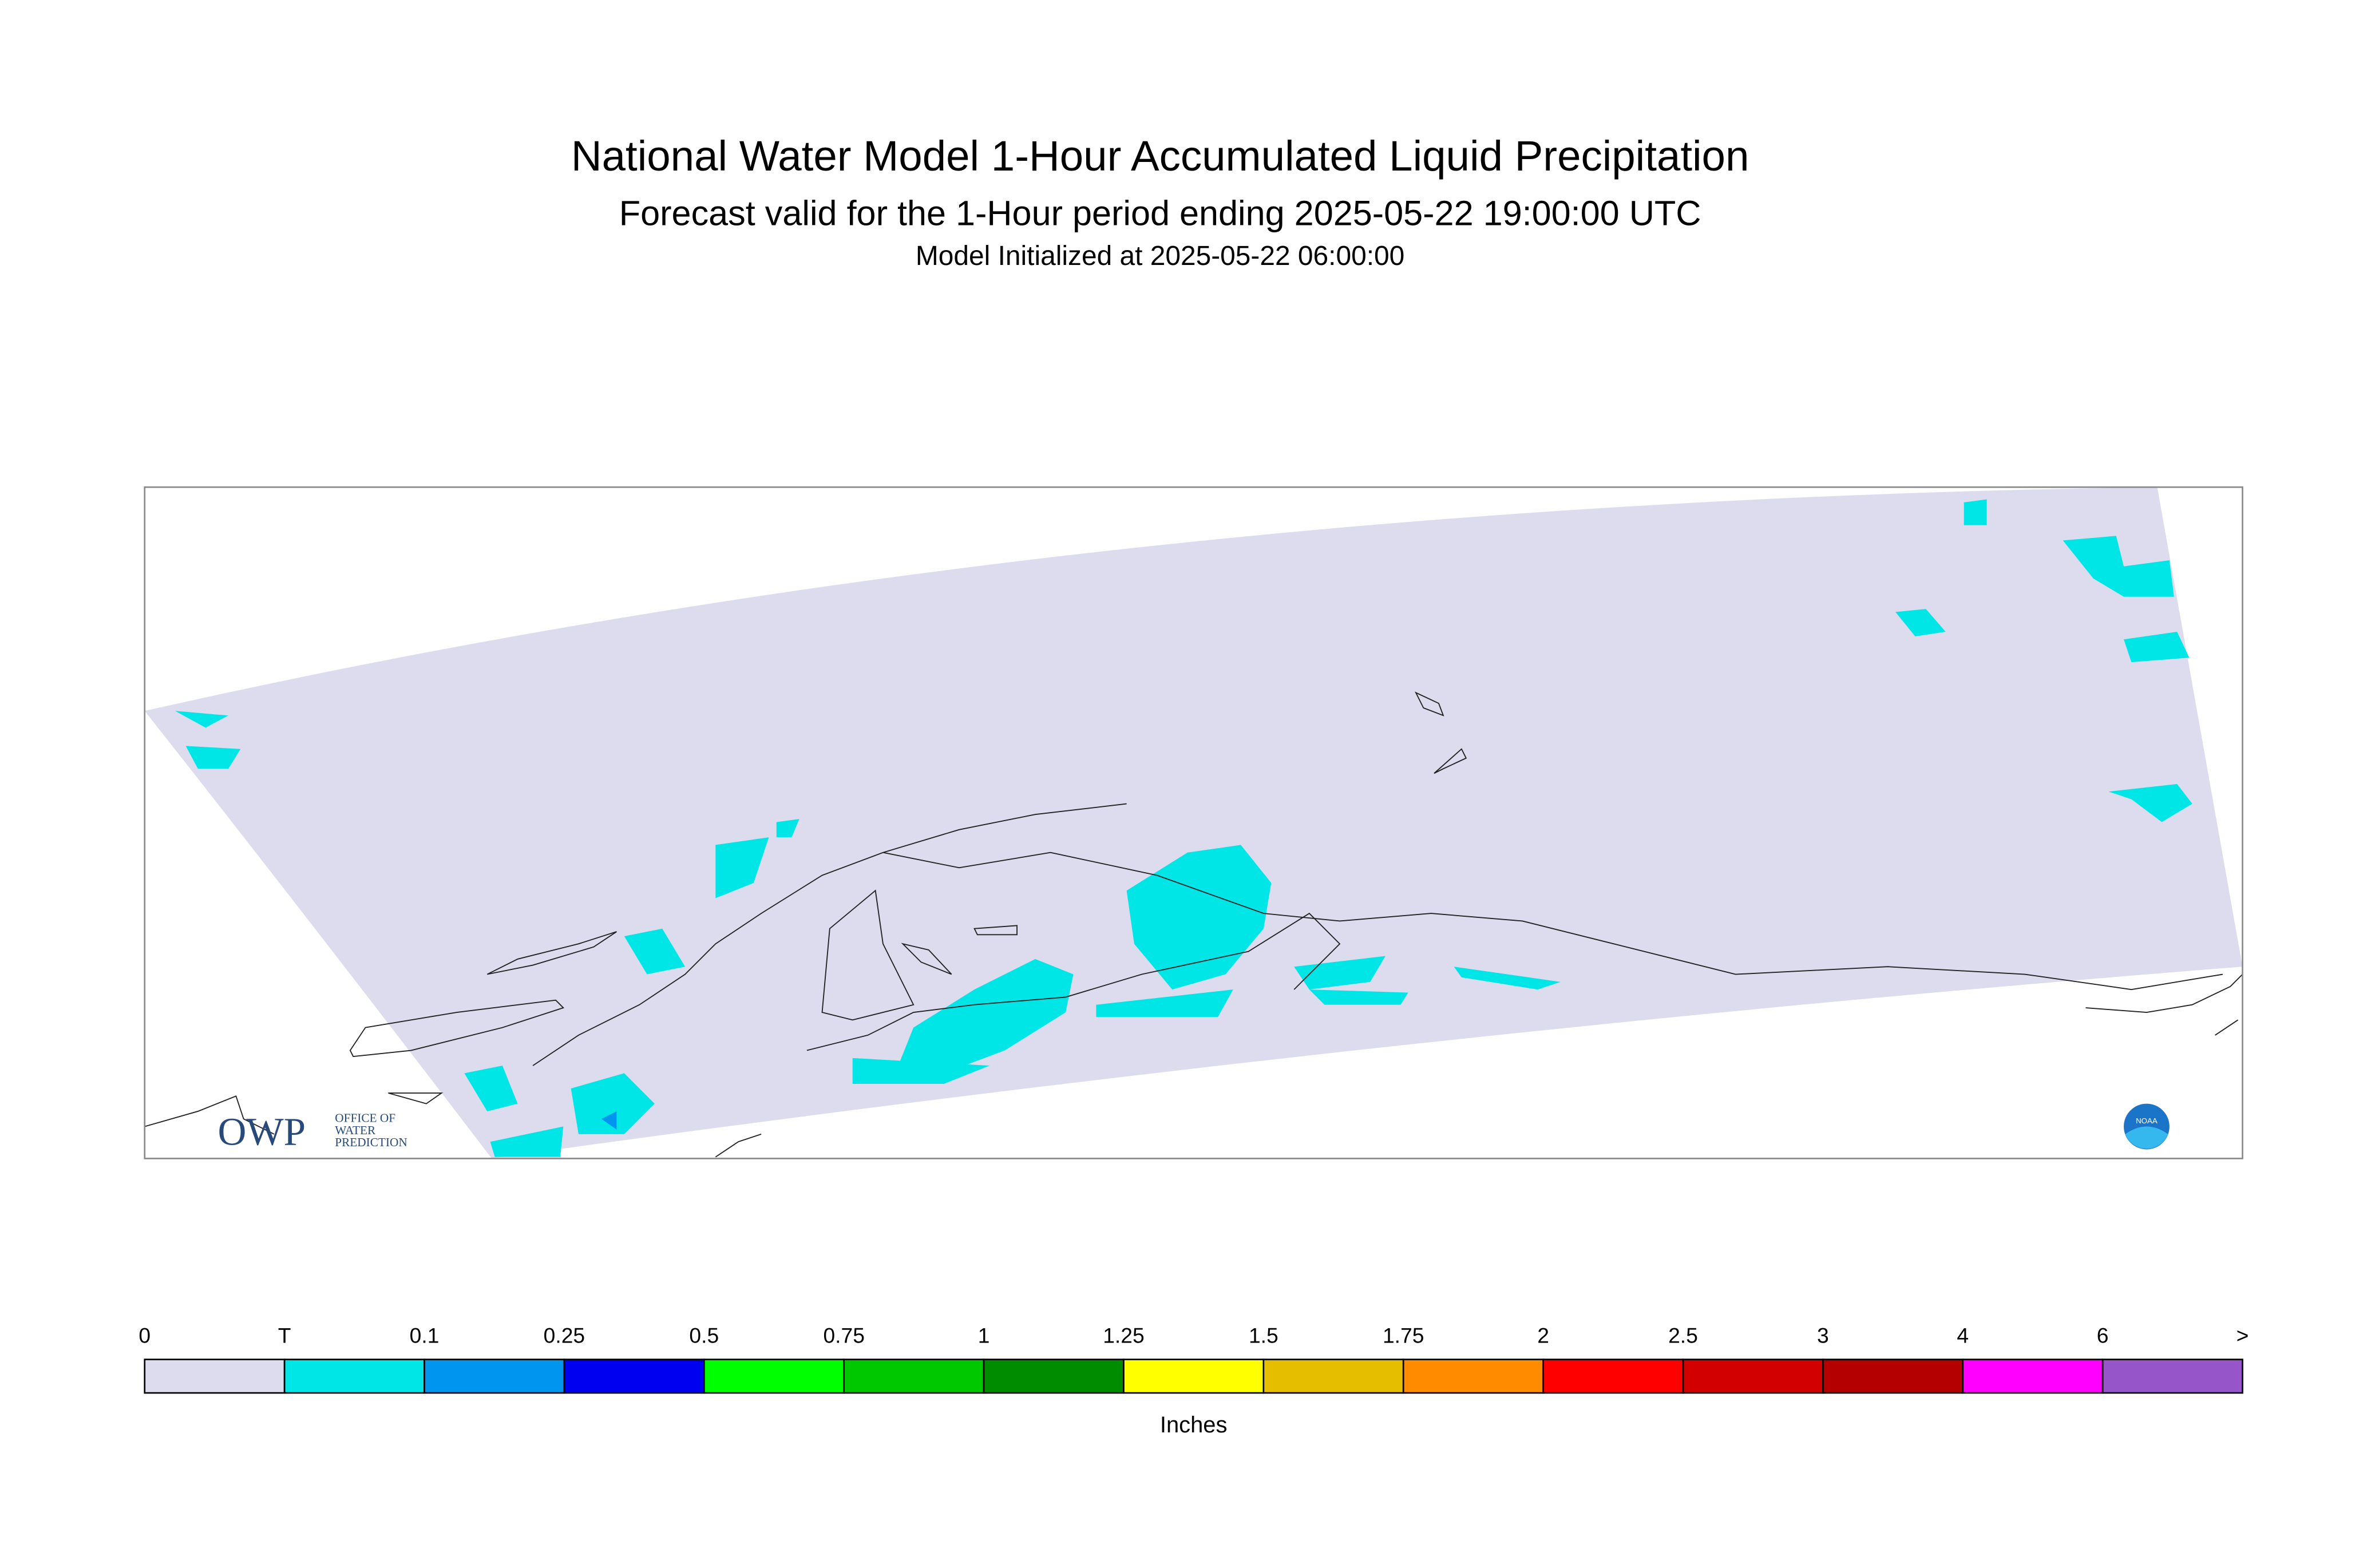 The width and height of the screenshot is (2375, 1568). I want to click on legend-label: 0.1, so click(425, 1335).